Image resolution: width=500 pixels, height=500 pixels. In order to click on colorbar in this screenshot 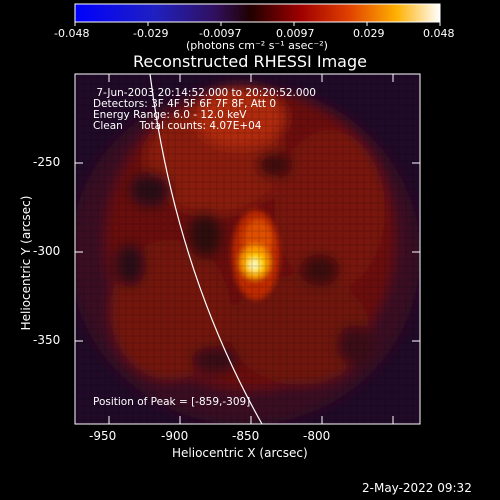, I will do `click(257, 14)`.